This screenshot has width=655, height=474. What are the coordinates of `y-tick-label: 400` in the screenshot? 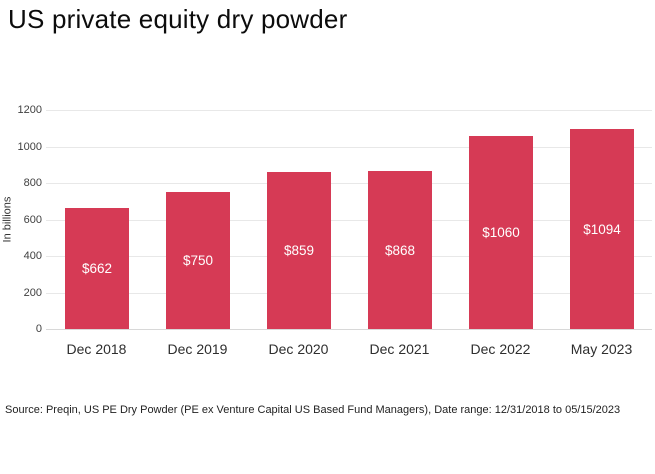 It's located at (32, 256).